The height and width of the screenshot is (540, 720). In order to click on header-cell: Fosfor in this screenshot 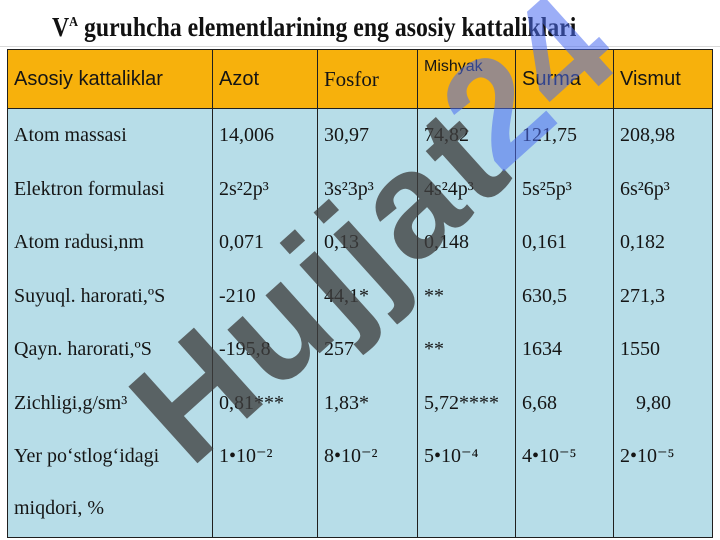, I will do `click(367, 79)`.